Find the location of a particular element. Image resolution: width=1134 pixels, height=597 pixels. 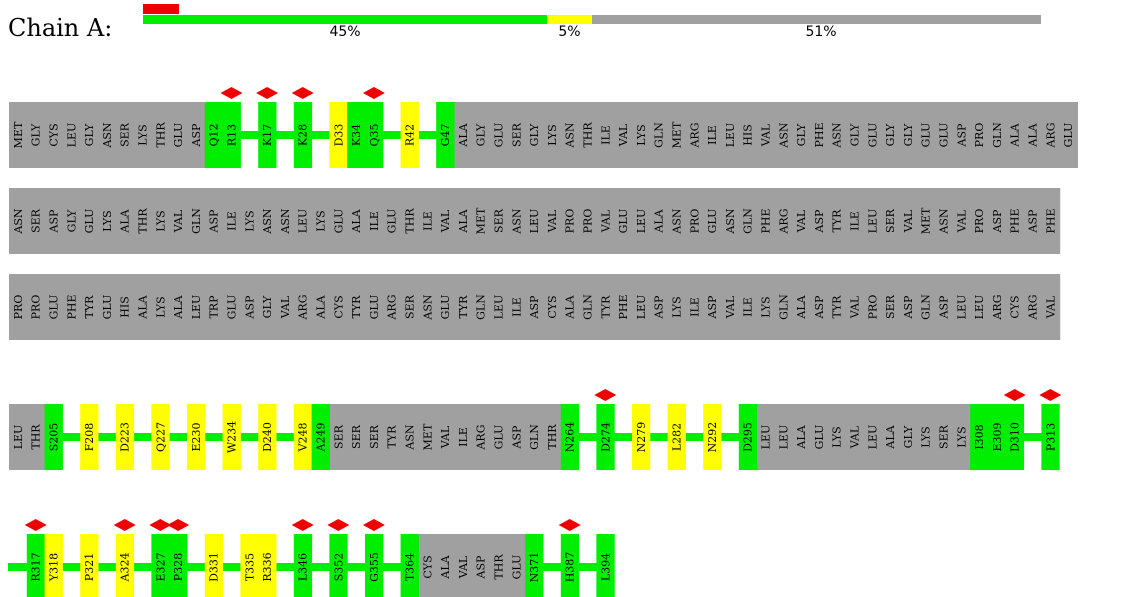

summary-percent-good: 45% is located at coordinates (345, 32).